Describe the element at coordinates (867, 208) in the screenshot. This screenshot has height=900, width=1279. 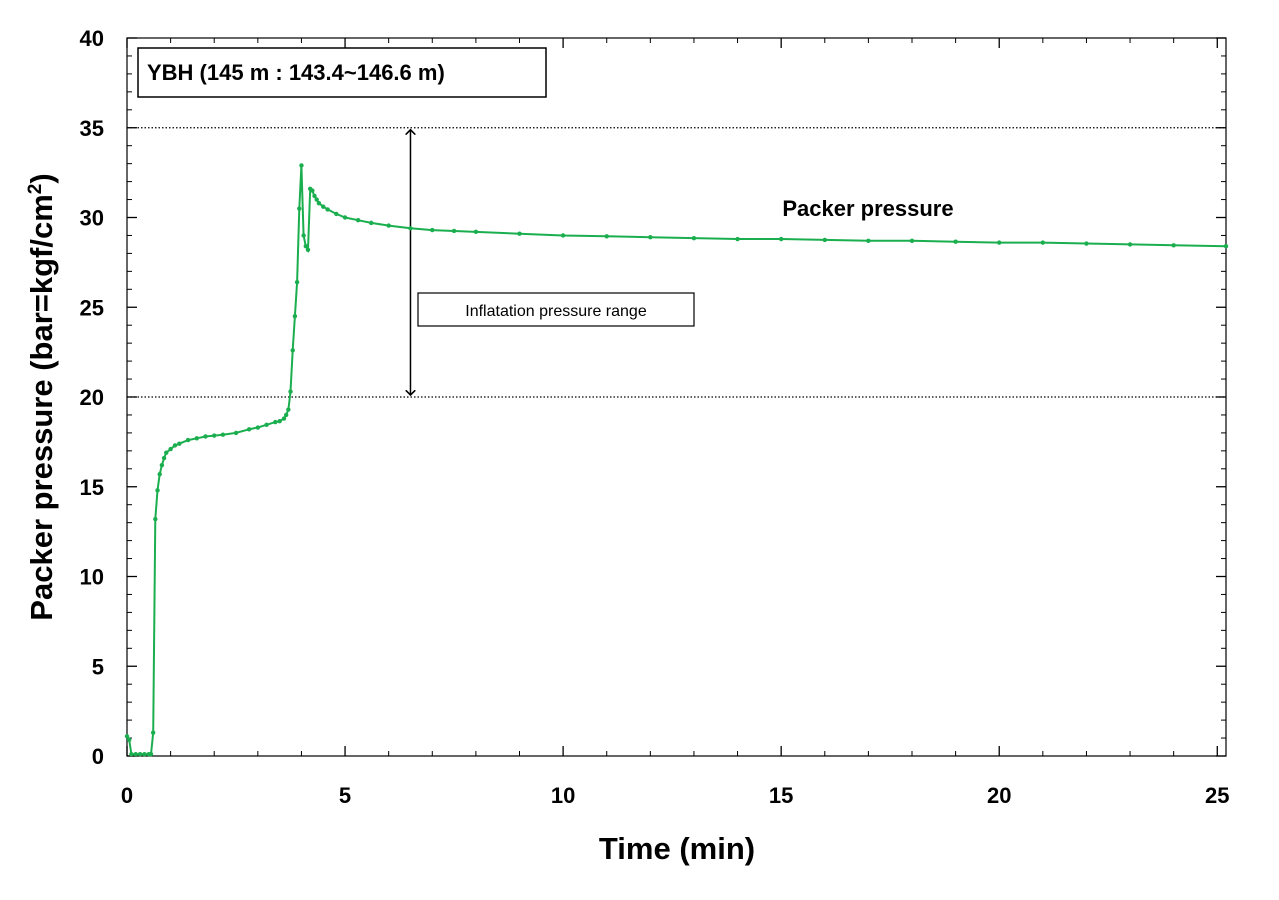
I see `series-label: Packer pressure` at that location.